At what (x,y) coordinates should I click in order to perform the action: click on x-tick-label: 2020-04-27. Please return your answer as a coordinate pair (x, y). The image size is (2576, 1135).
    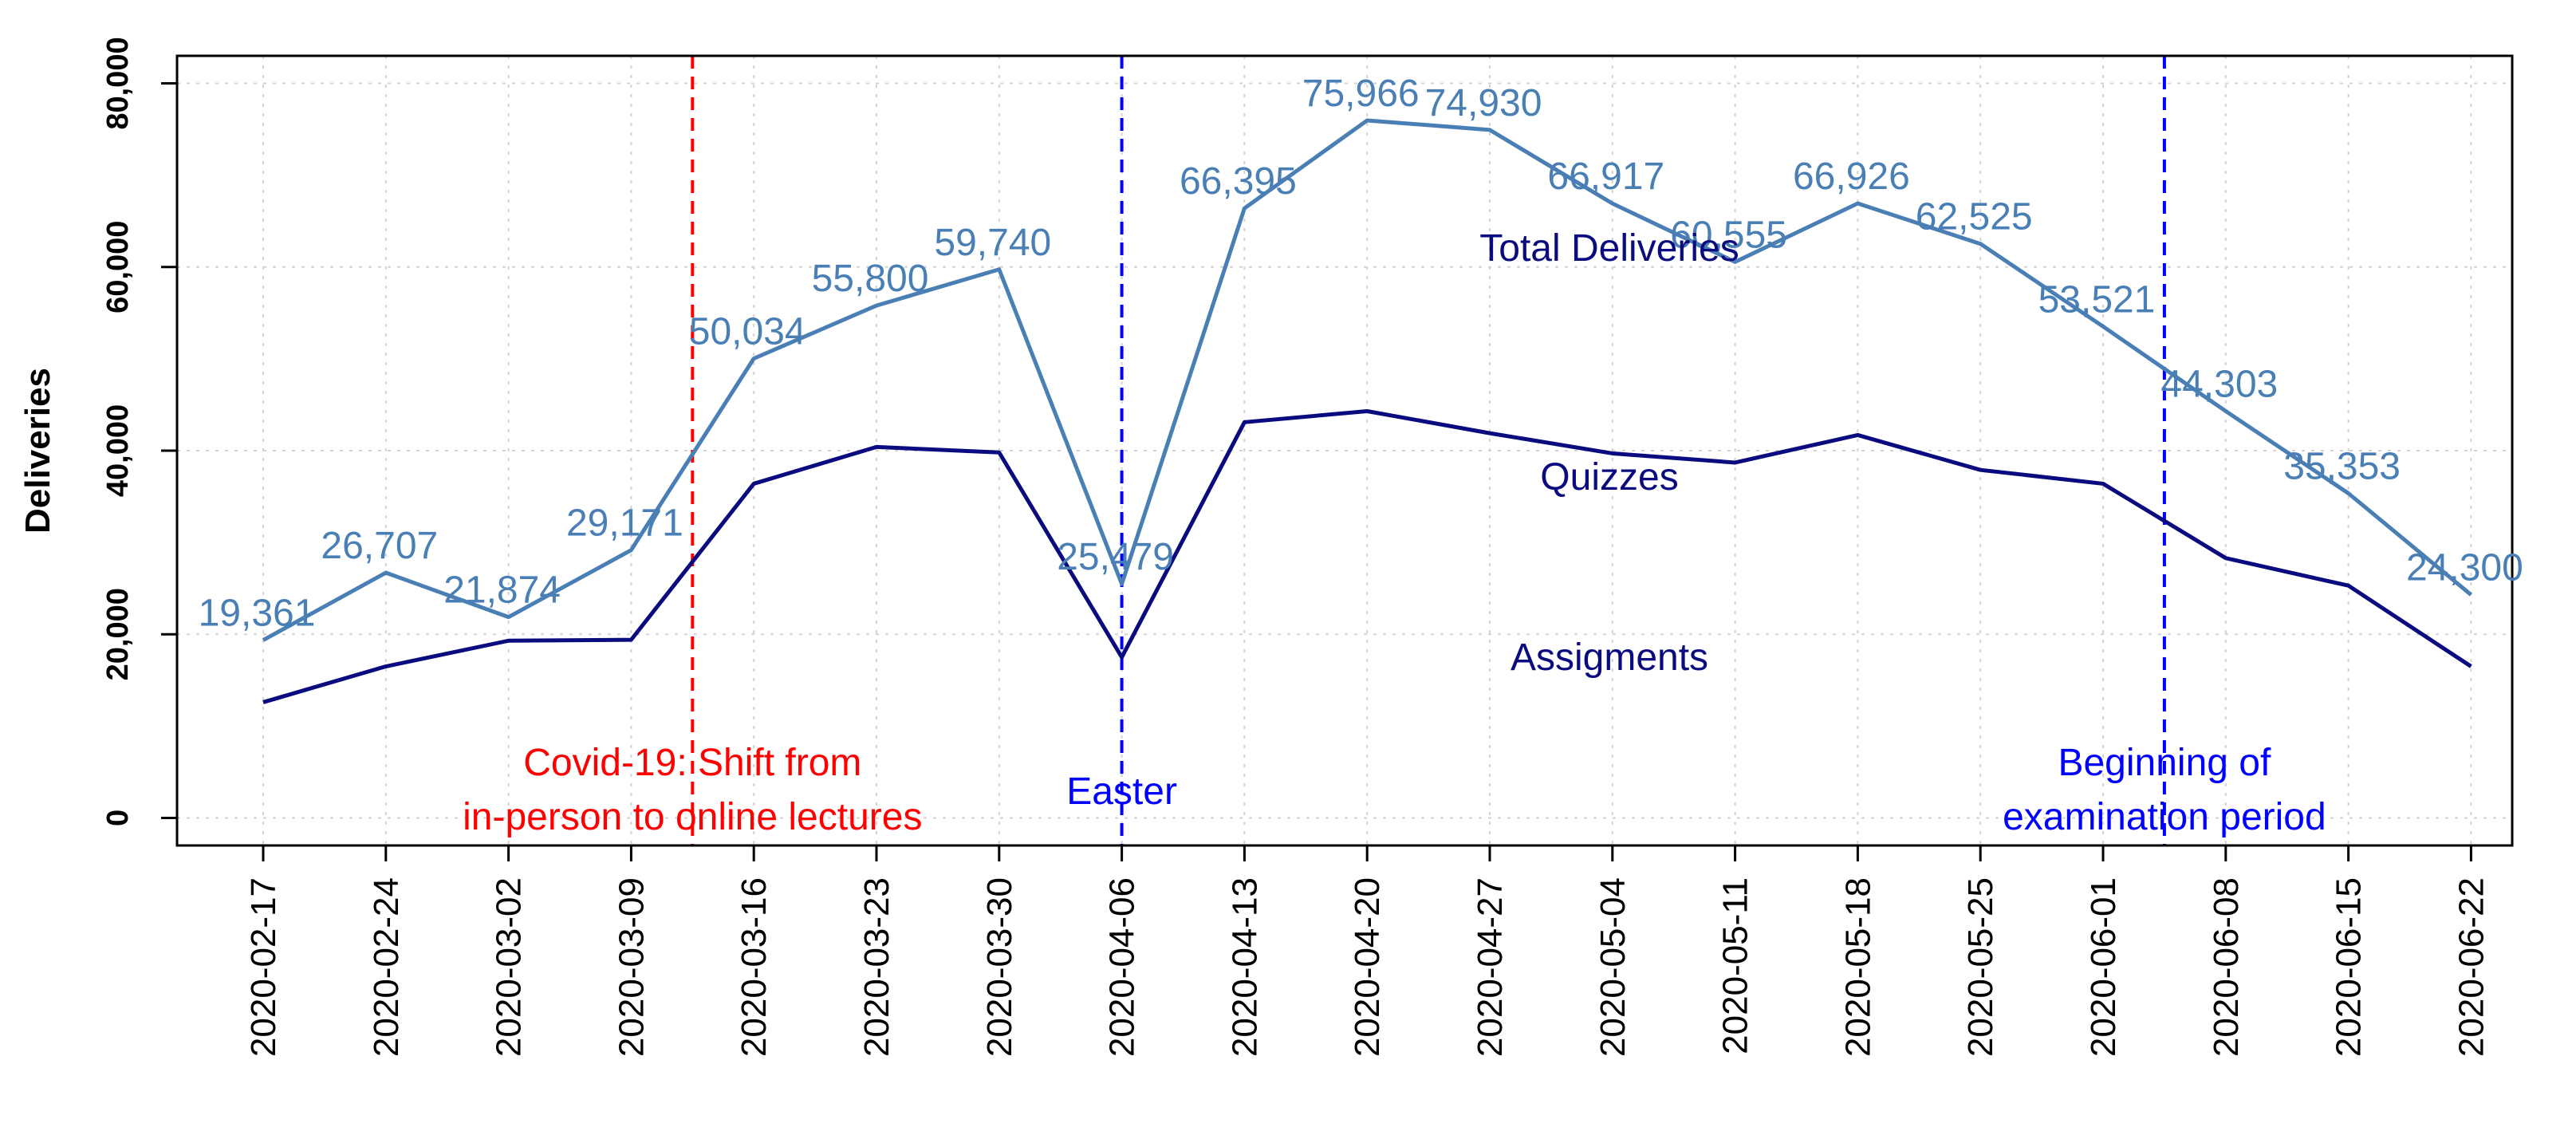
    Looking at the image, I should click on (1490, 967).